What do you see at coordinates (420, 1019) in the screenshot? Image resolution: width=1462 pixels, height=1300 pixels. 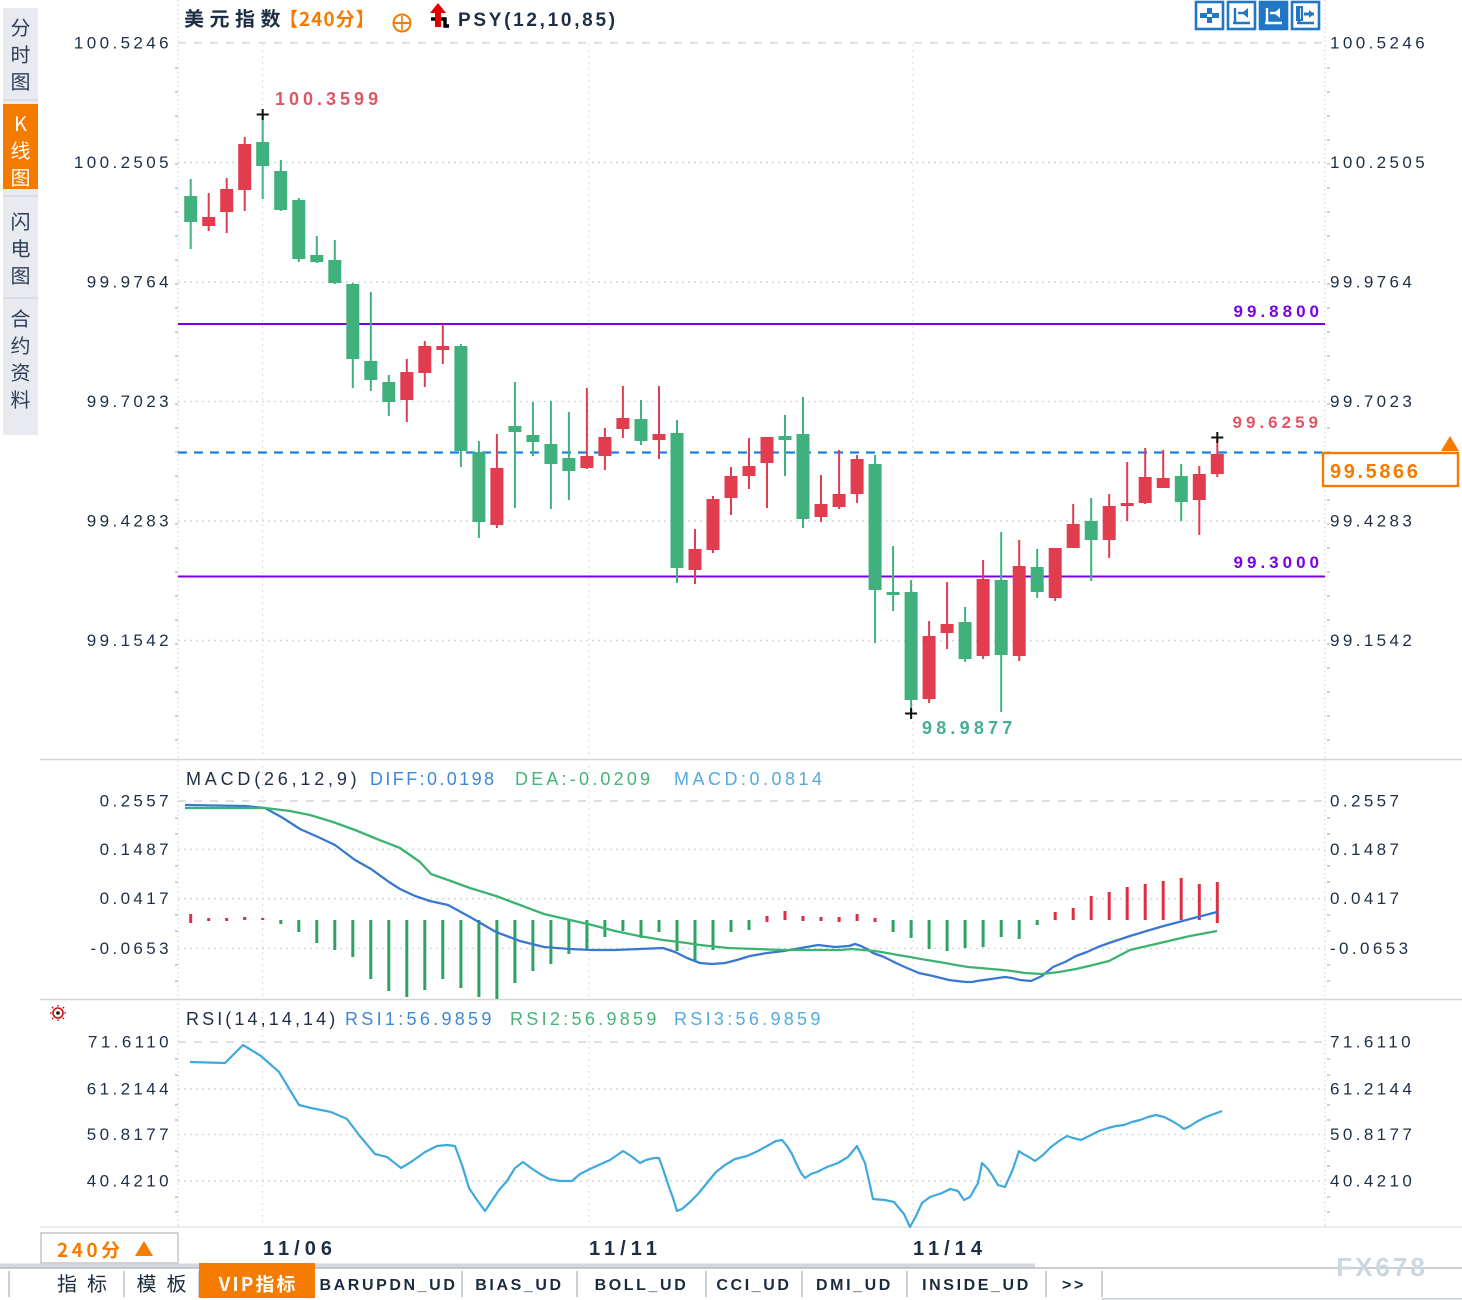 I see `svg-text: RSI1:56.9859` at bounding box center [420, 1019].